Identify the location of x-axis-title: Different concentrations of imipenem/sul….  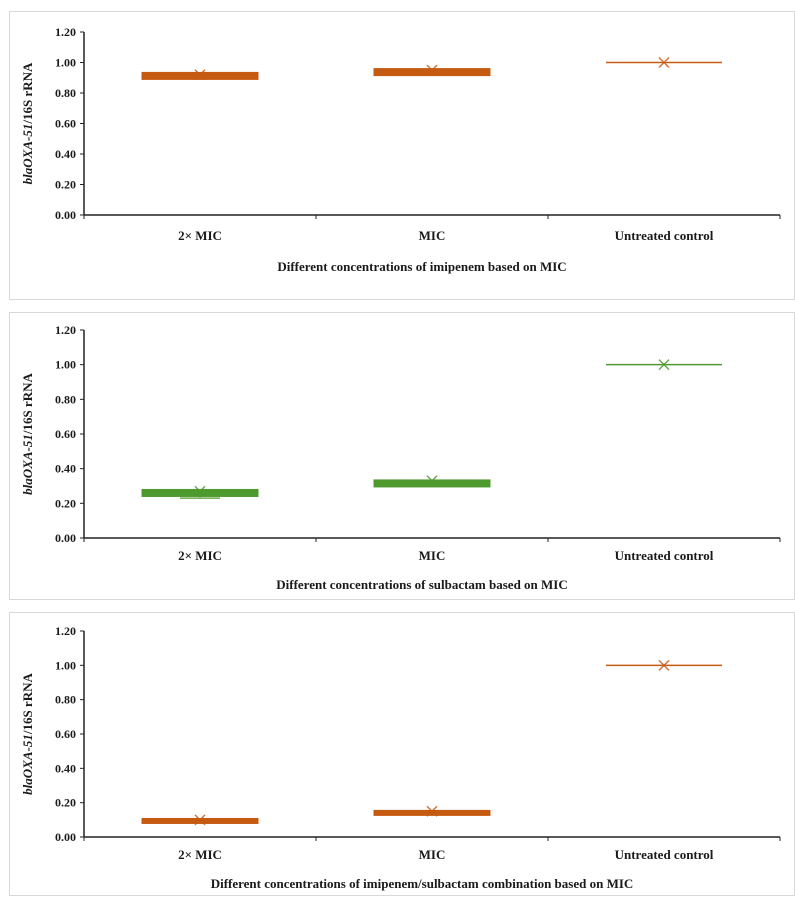
(422, 883).